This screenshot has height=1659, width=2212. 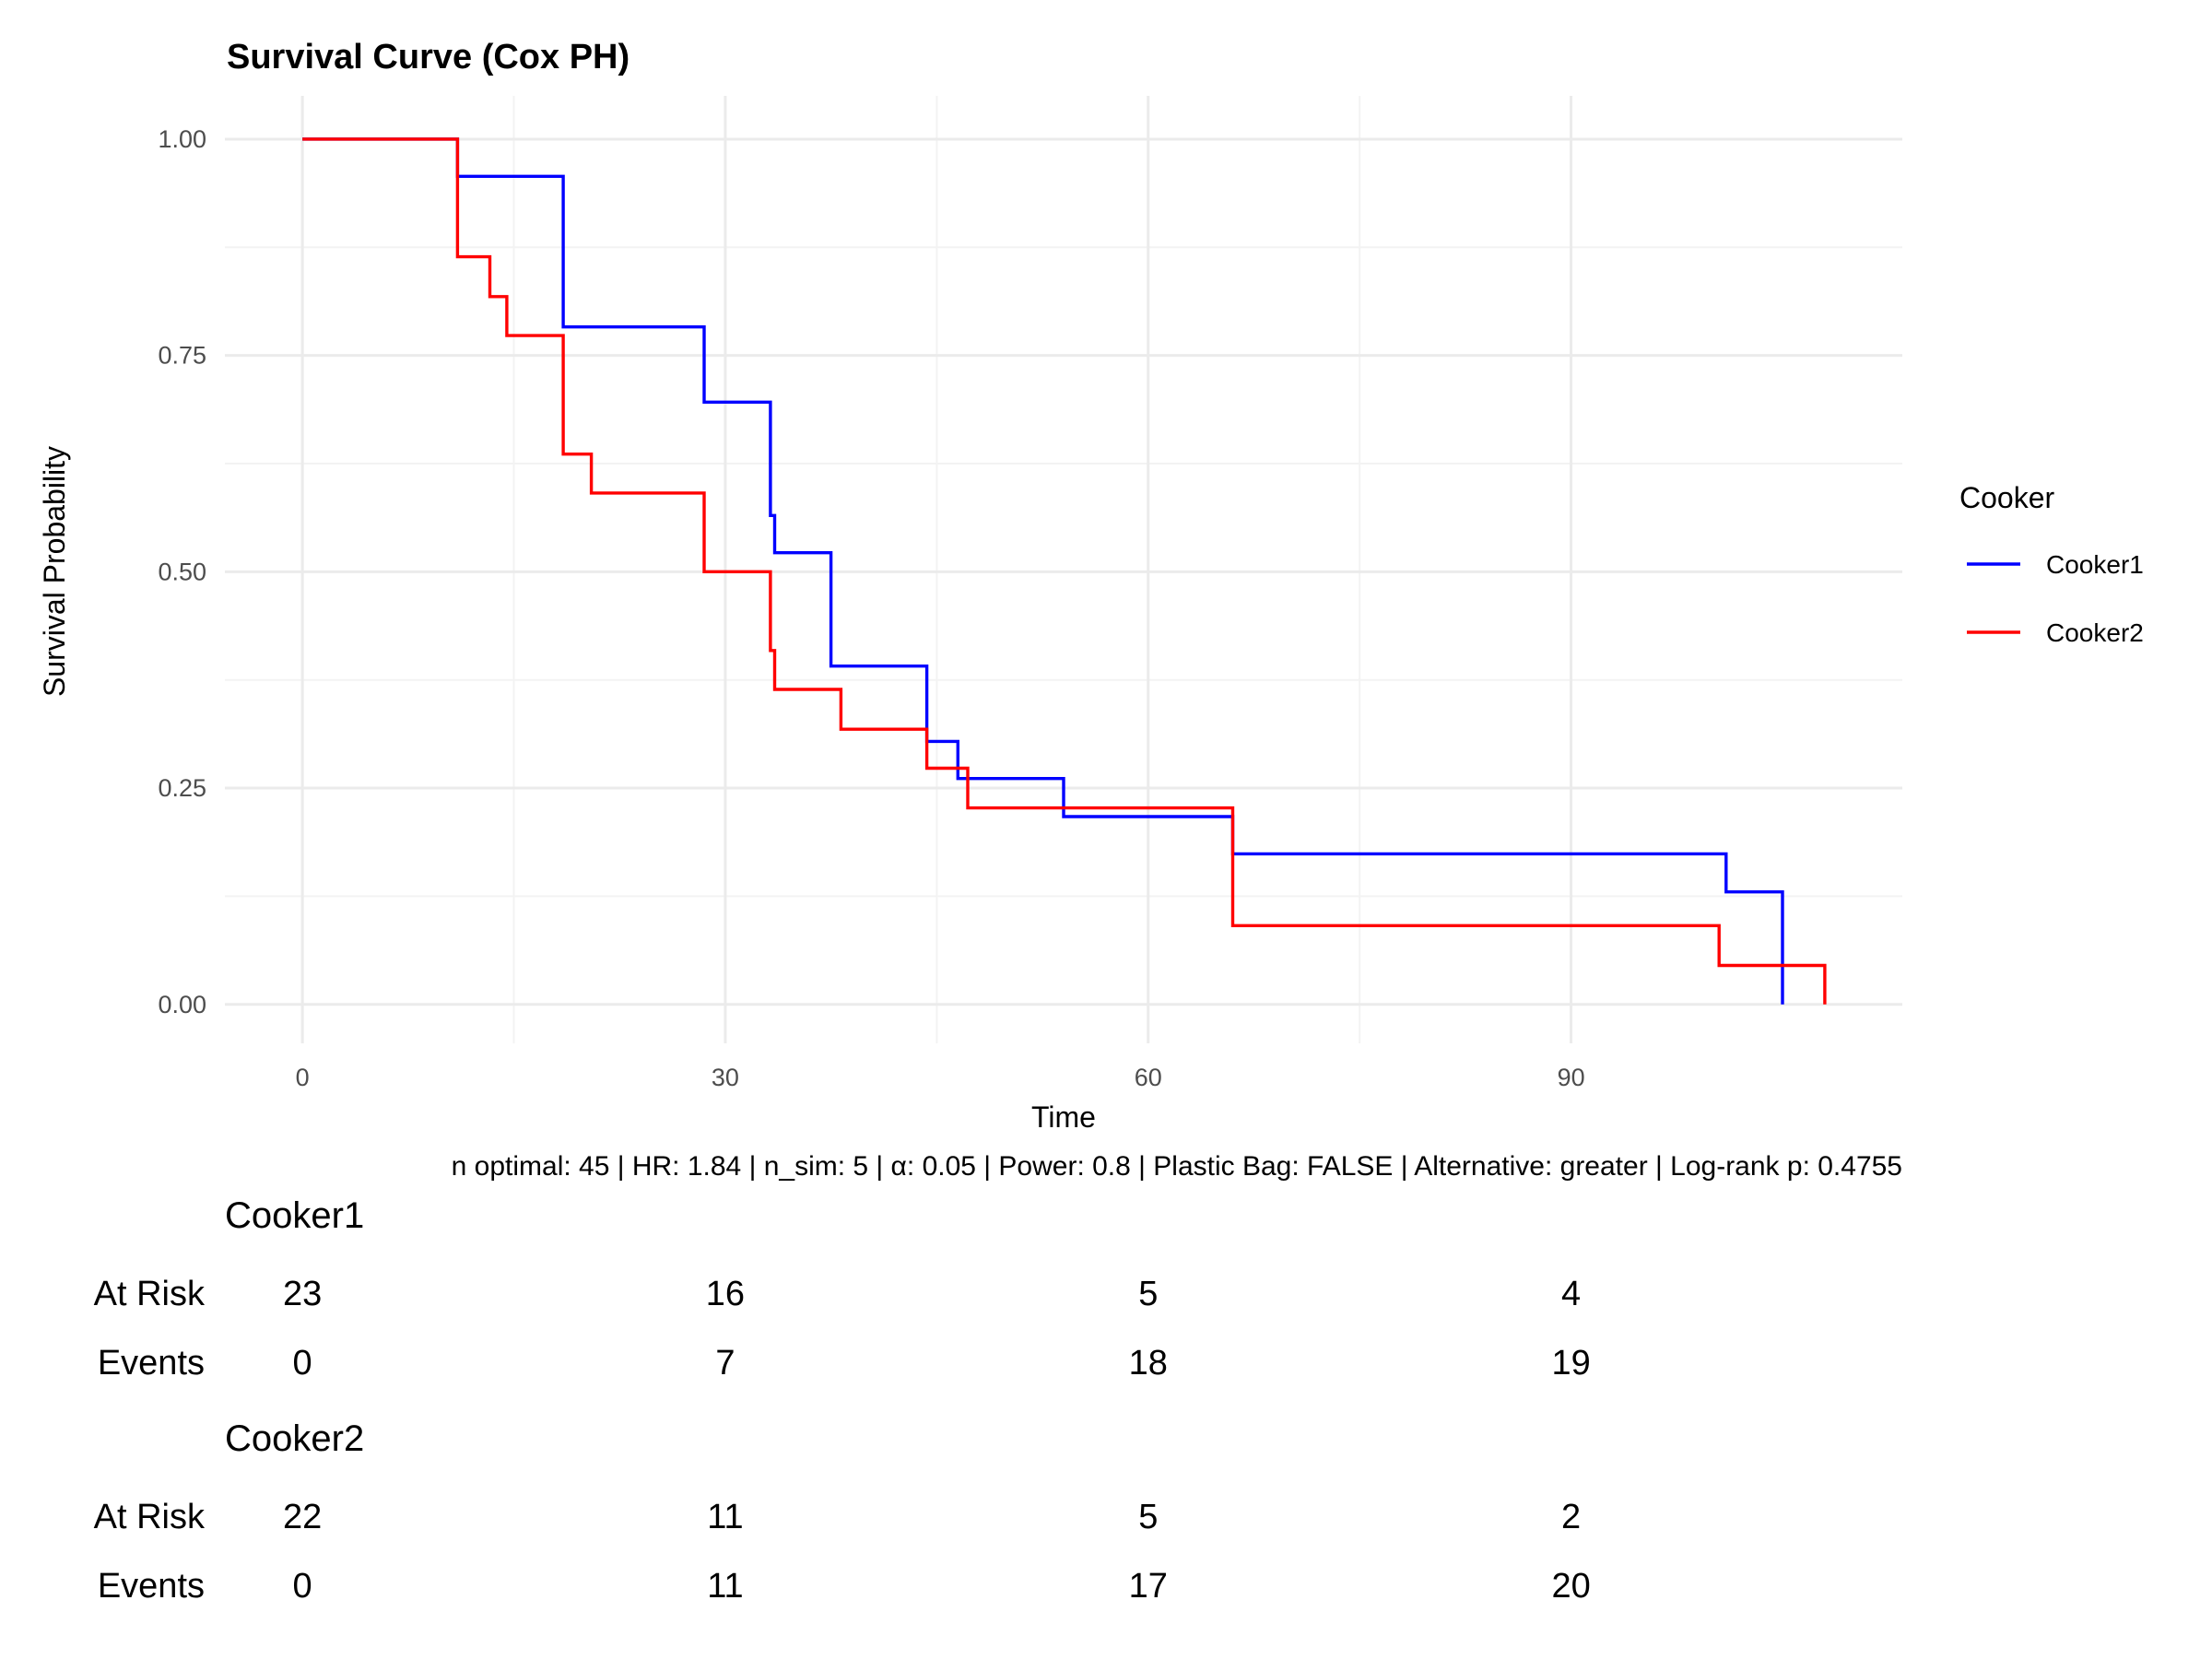 I want to click on x-tick-label: 90, so click(x=1571, y=1077).